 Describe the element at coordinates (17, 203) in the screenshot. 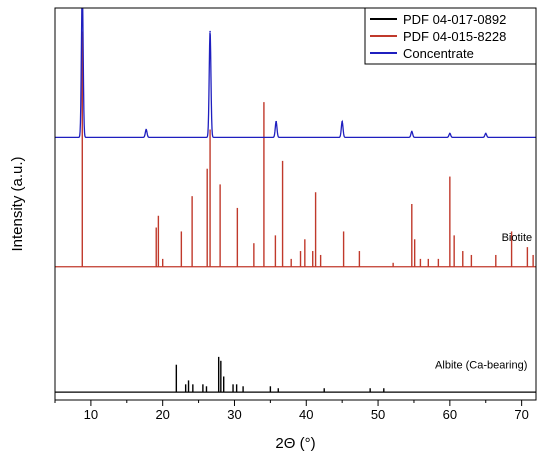

I see `y-axis-label: Intensity (a.u.)` at that location.